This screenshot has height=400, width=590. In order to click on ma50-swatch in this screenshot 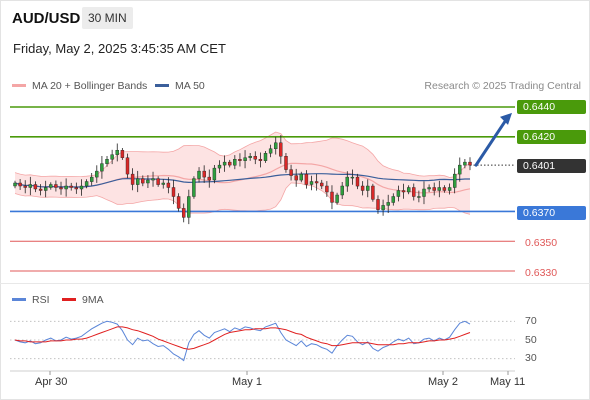, I will do `click(162, 85)`.